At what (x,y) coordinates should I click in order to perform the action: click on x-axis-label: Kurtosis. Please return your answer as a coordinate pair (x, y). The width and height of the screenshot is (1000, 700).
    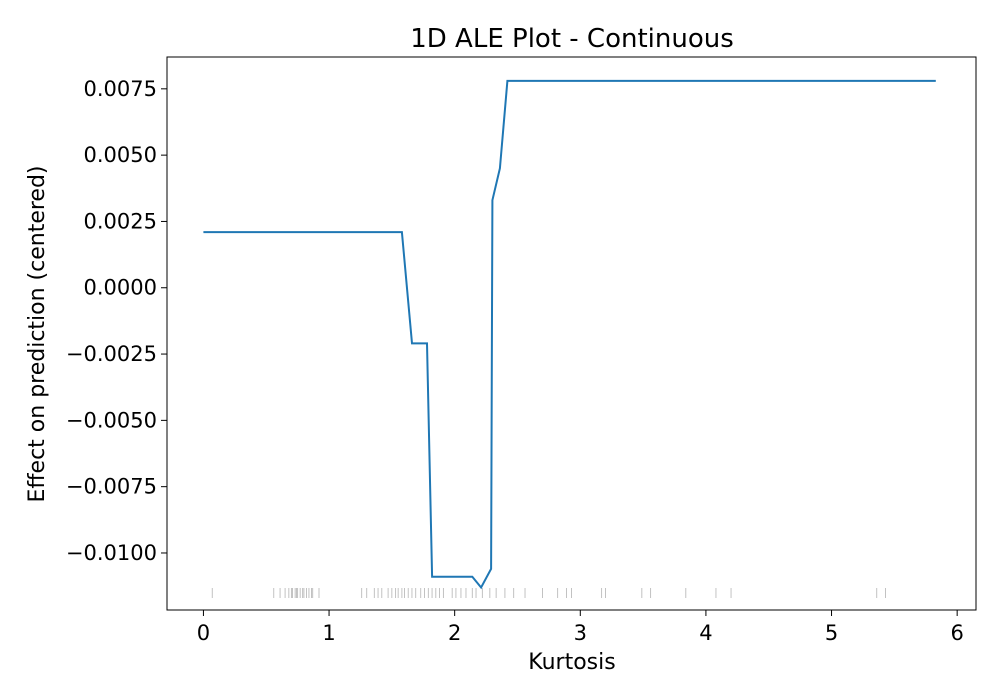
    Looking at the image, I should click on (571, 662).